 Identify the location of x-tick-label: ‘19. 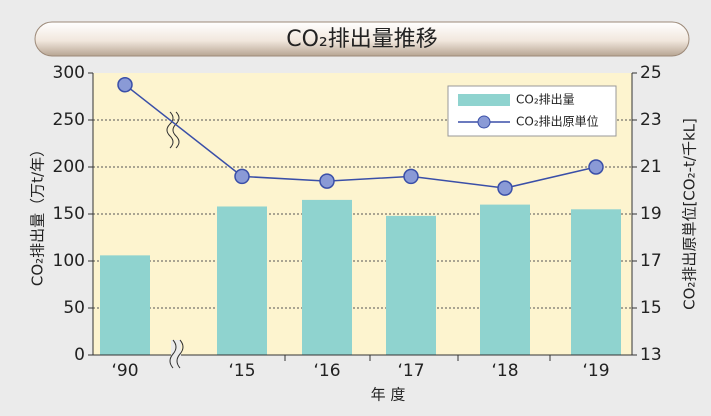
(595, 371).